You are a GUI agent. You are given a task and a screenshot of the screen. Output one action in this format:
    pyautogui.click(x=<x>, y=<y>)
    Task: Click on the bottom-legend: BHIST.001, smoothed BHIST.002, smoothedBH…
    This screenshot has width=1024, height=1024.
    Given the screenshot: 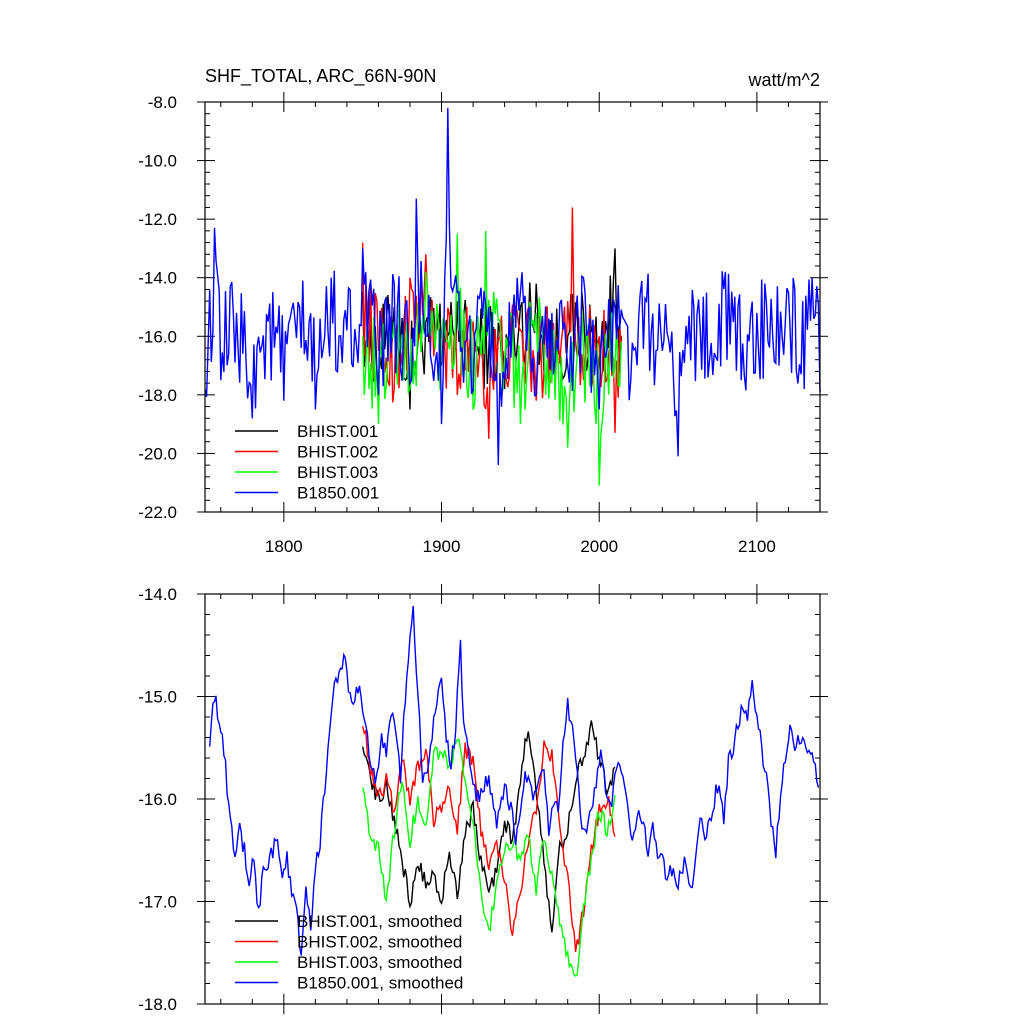 What is the action you would take?
    pyautogui.click(x=349, y=952)
    